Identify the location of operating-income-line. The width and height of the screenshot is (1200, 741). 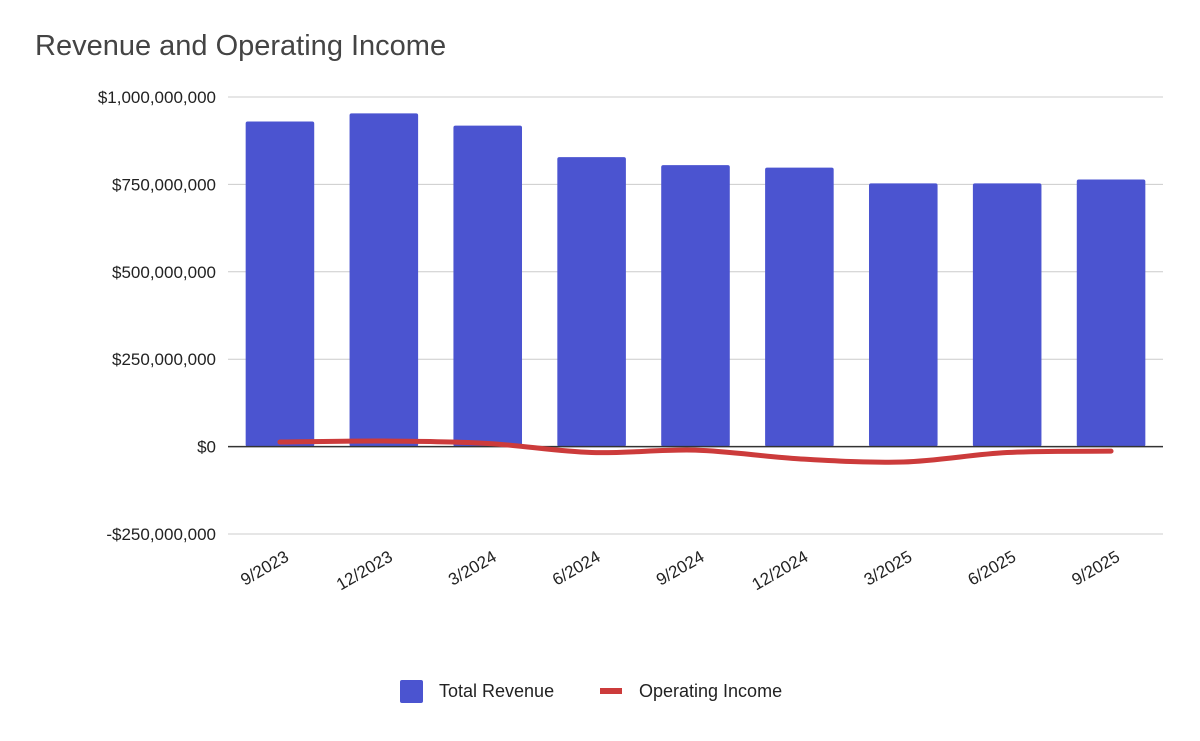
(695, 451).